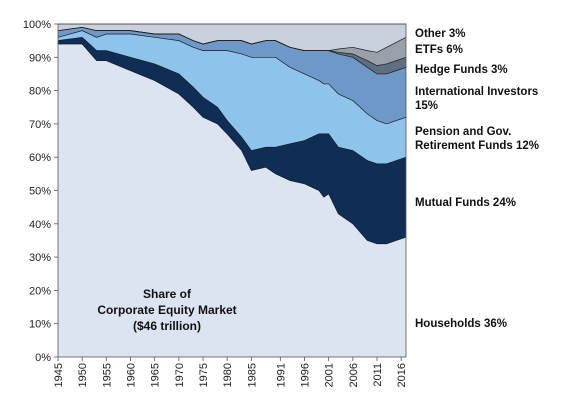 This screenshot has width=575, height=401. Describe the element at coordinates (465, 203) in the screenshot. I see `legend-mutual-funds: Mutual Funds 24%` at that location.